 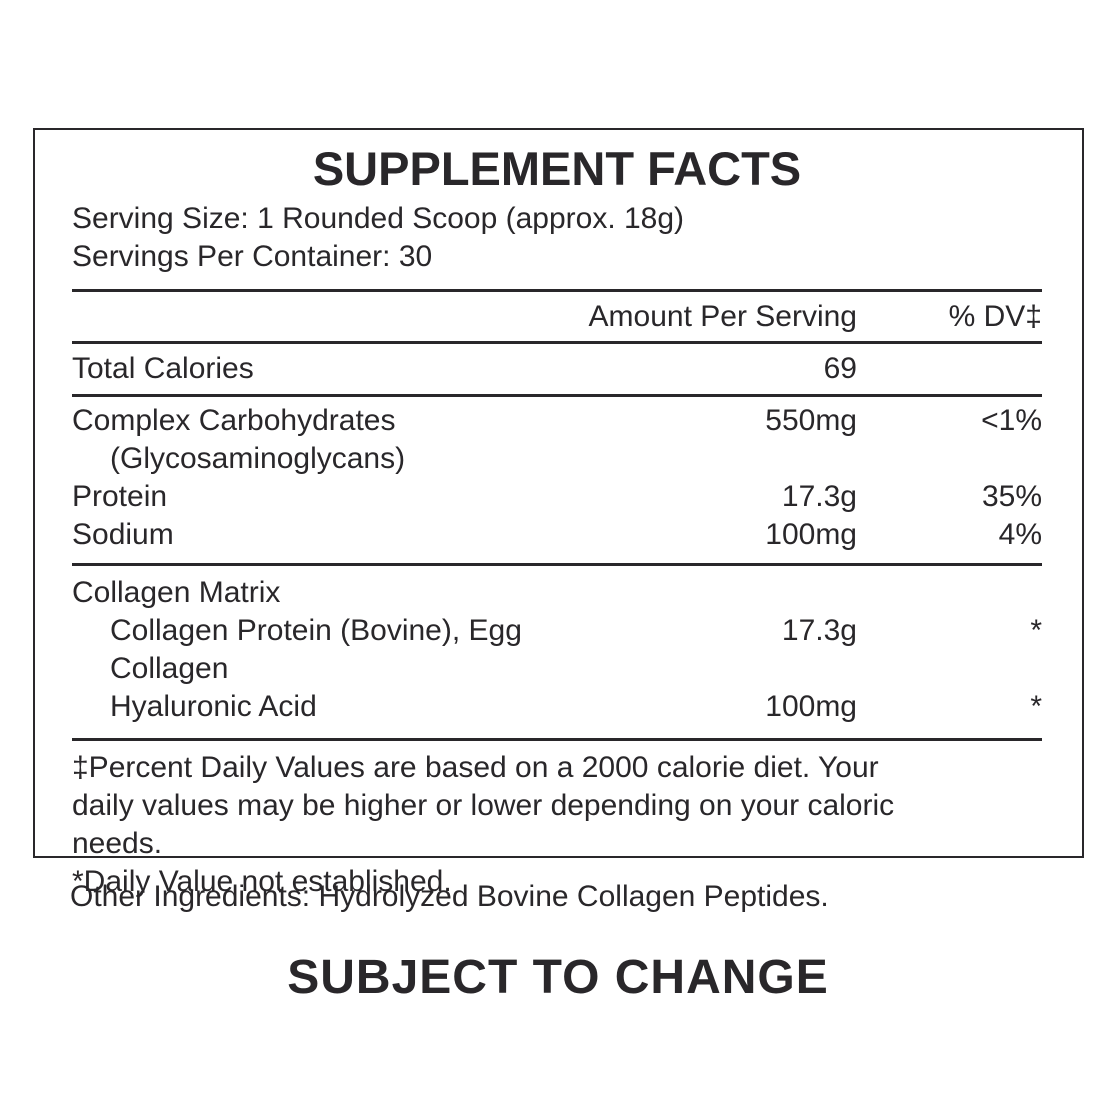 I want to click on nutrient-amount: 550mg, so click(x=811, y=420).